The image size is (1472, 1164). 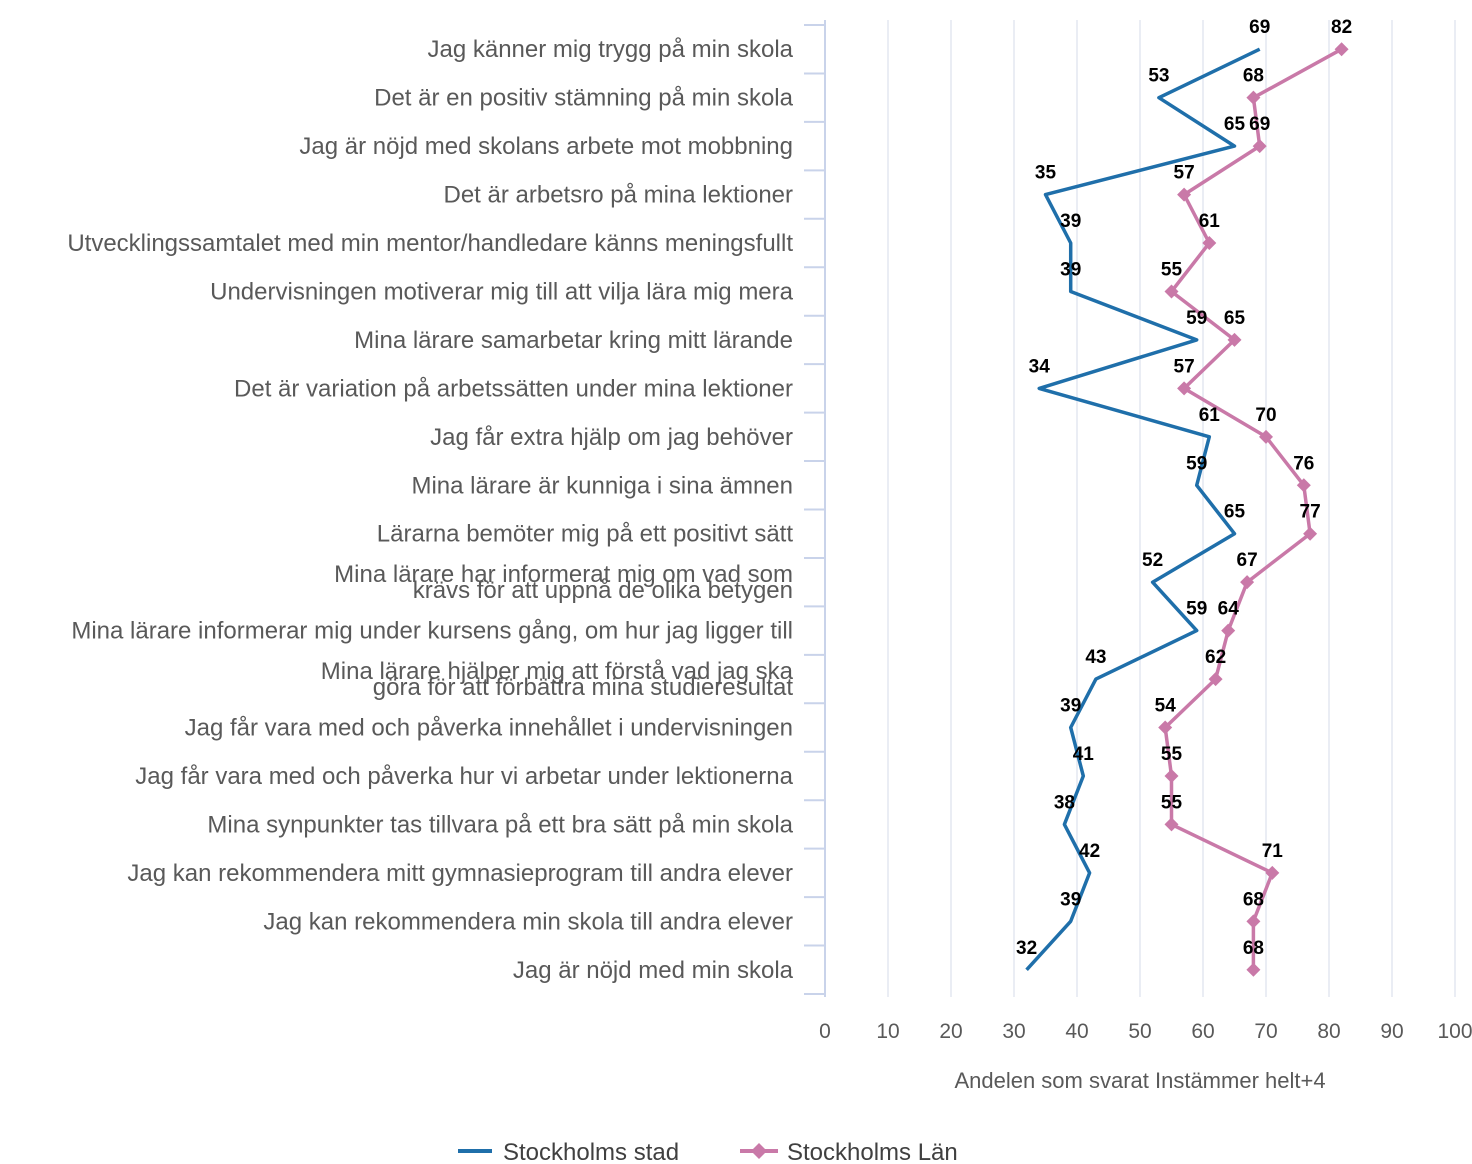 I want to click on category-label-line: Det är arbetsro på mina lektioner, so click(x=619, y=195).